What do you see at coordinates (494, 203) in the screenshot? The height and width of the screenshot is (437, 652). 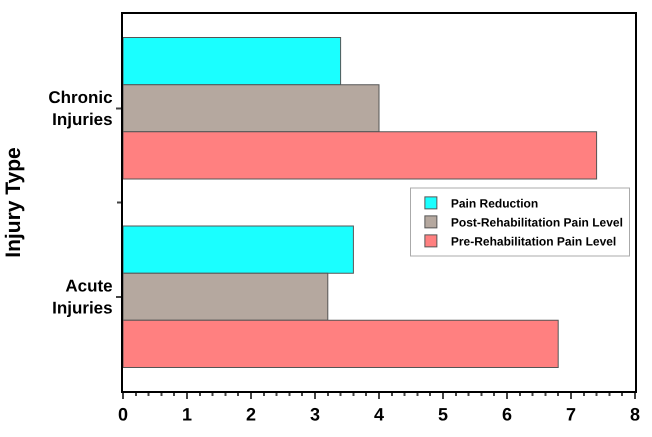 I see `legend-label: Pain Reduction` at bounding box center [494, 203].